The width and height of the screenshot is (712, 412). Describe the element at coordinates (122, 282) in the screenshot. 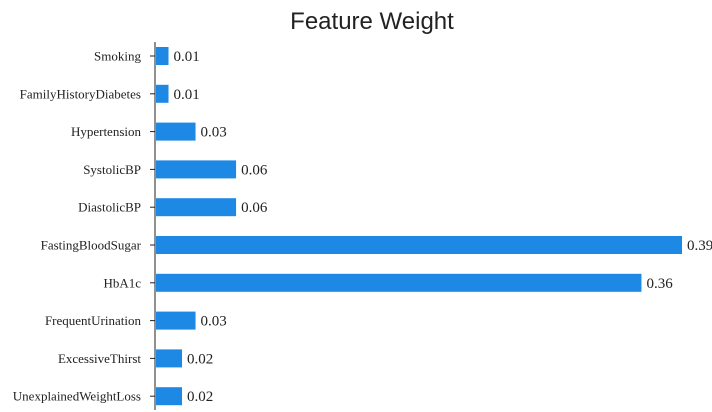

I see `y-tick-label: HbA1c` at that location.